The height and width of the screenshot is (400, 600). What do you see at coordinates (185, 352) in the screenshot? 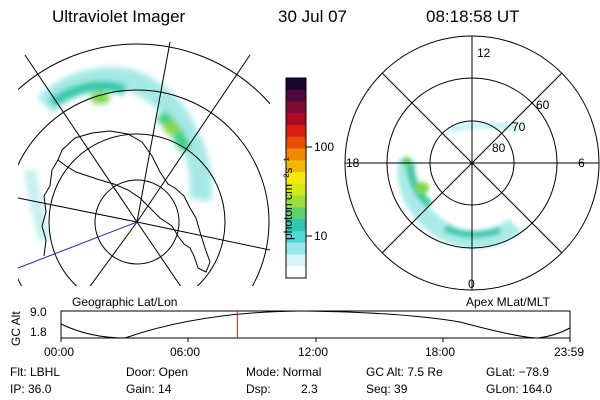
I see `timeline-xtick-0600: 06:00` at bounding box center [185, 352].